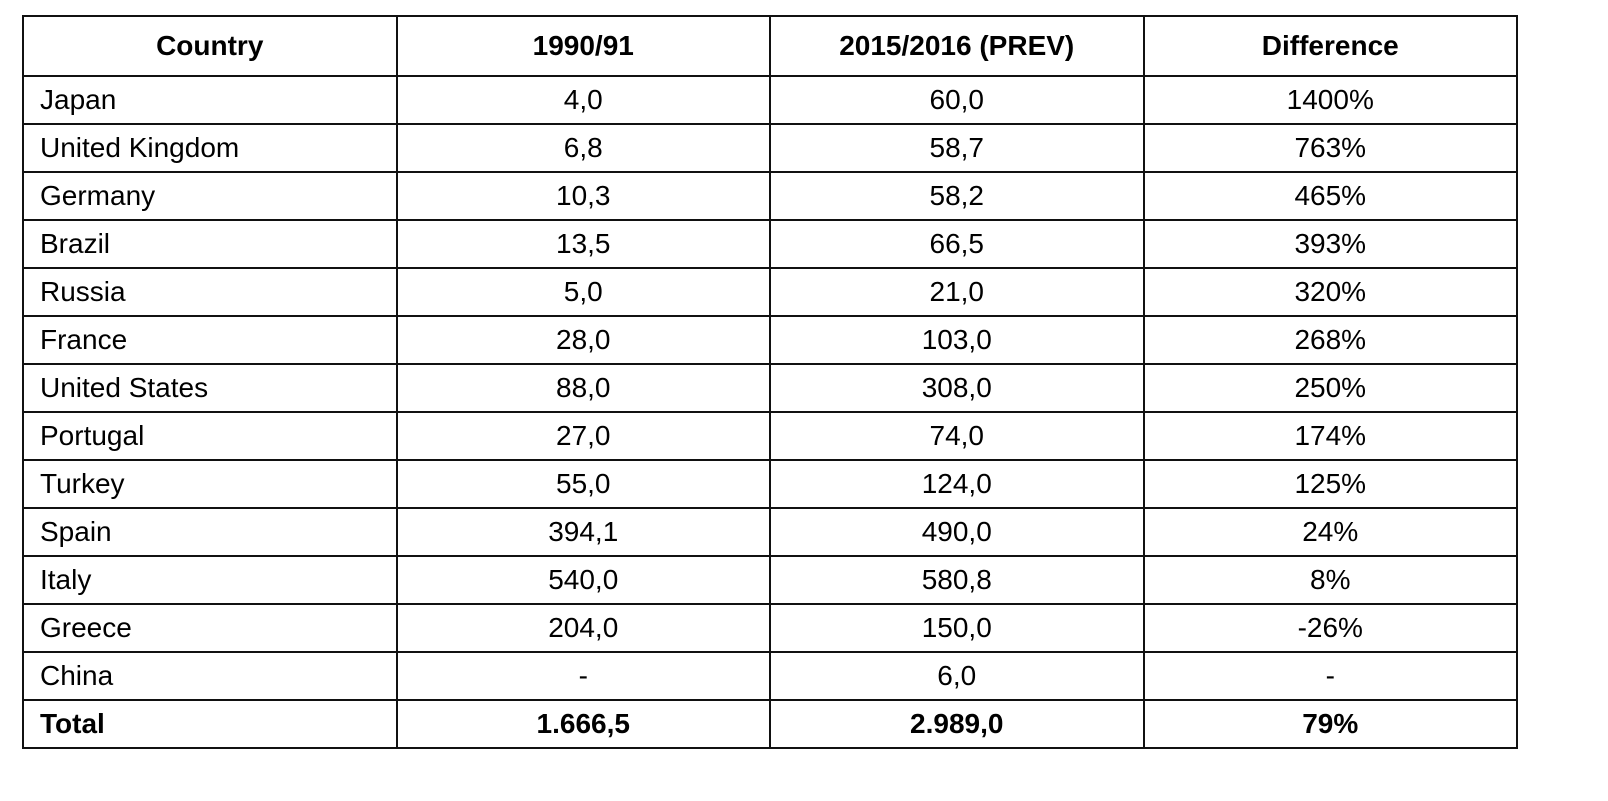 This screenshot has width=1608, height=801. I want to click on value-1990-cell: 6,8, so click(583, 148).